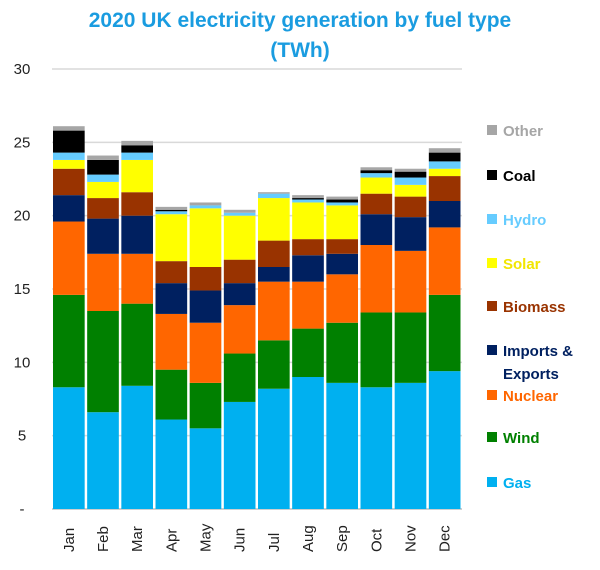 This screenshot has height=570, width=600. What do you see at coordinates (69, 448) in the screenshot?
I see `bar-segment-gas-jan` at bounding box center [69, 448].